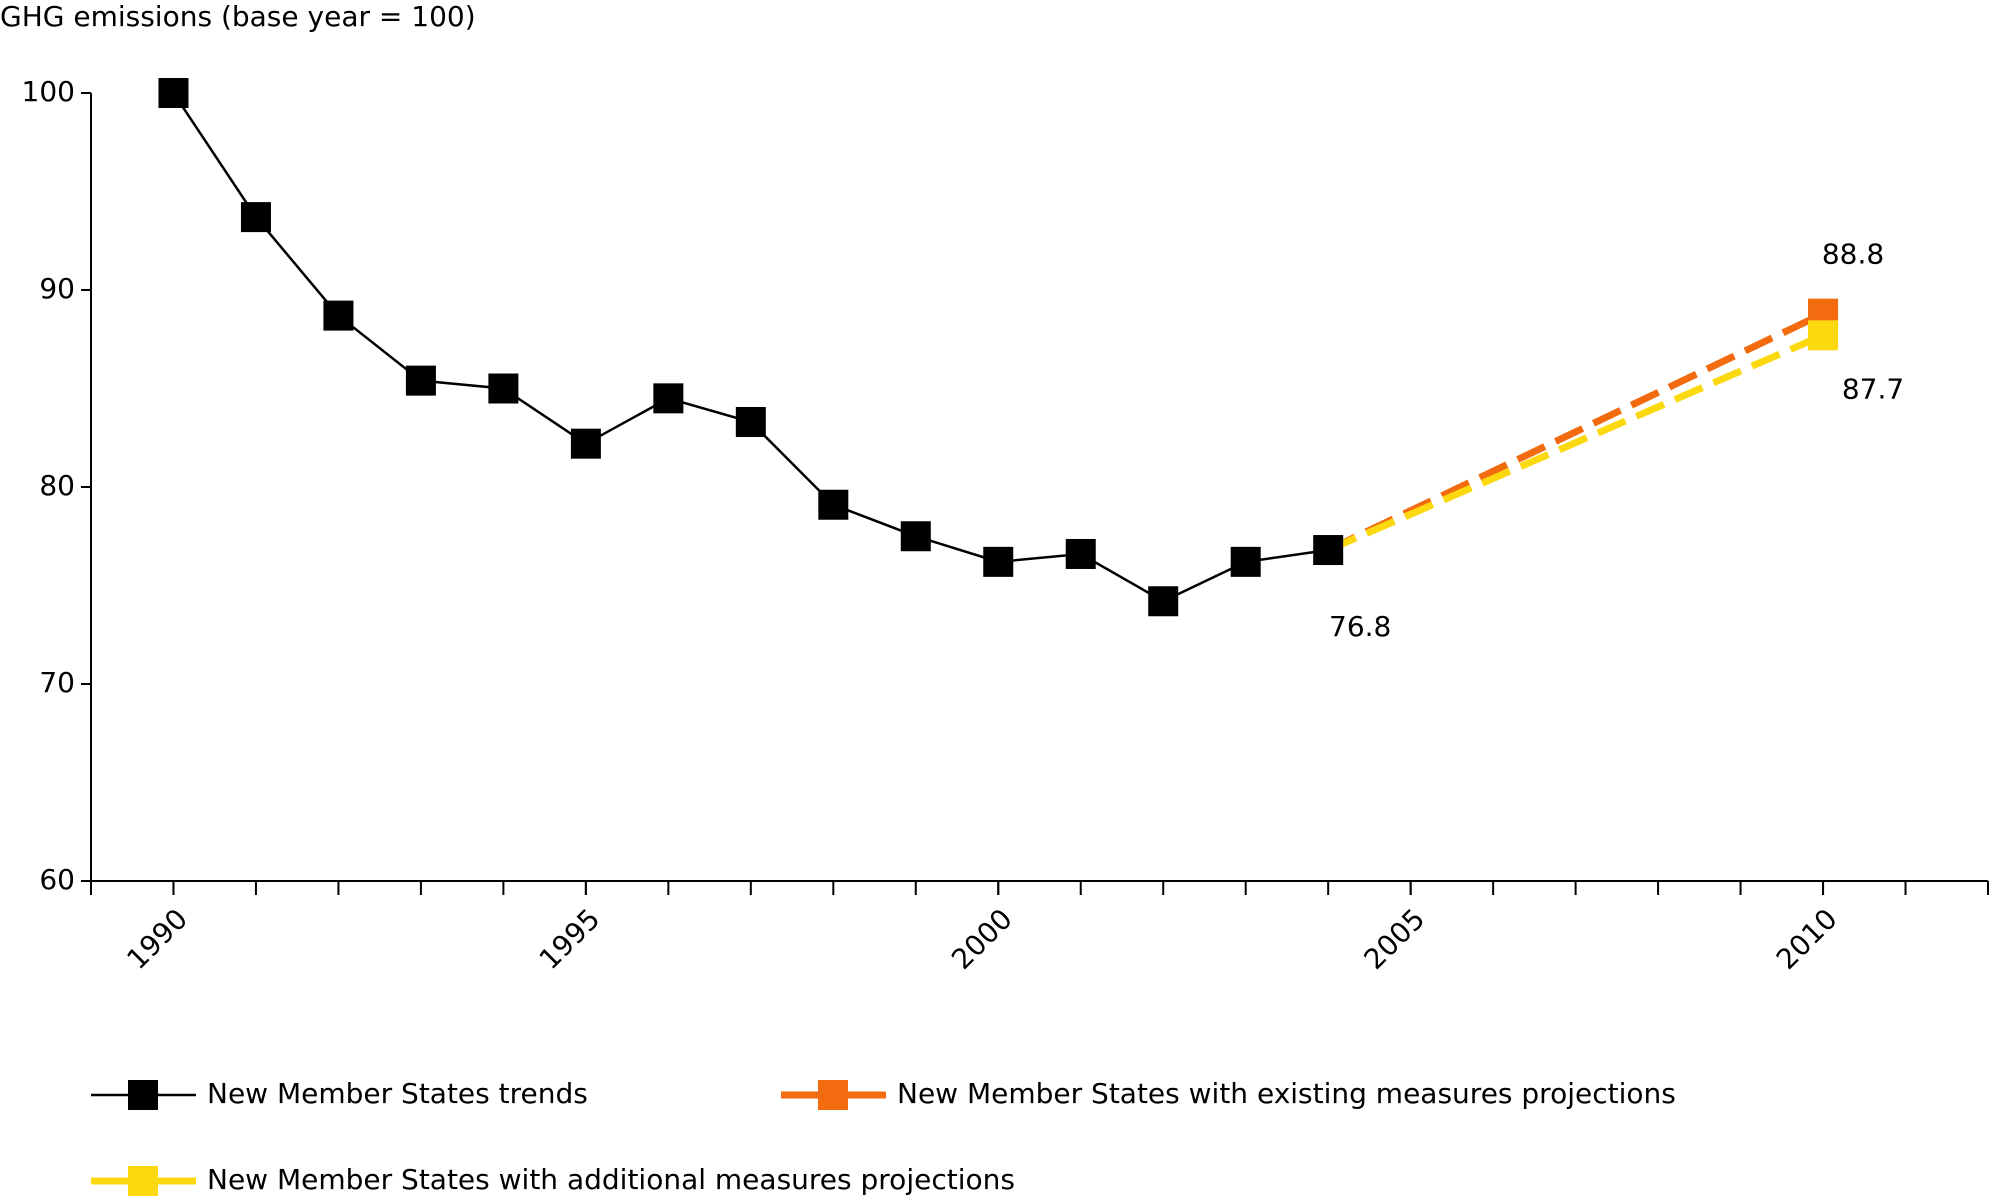 The image size is (1992, 1198). I want to click on y-tick-label: 70, so click(57, 682).